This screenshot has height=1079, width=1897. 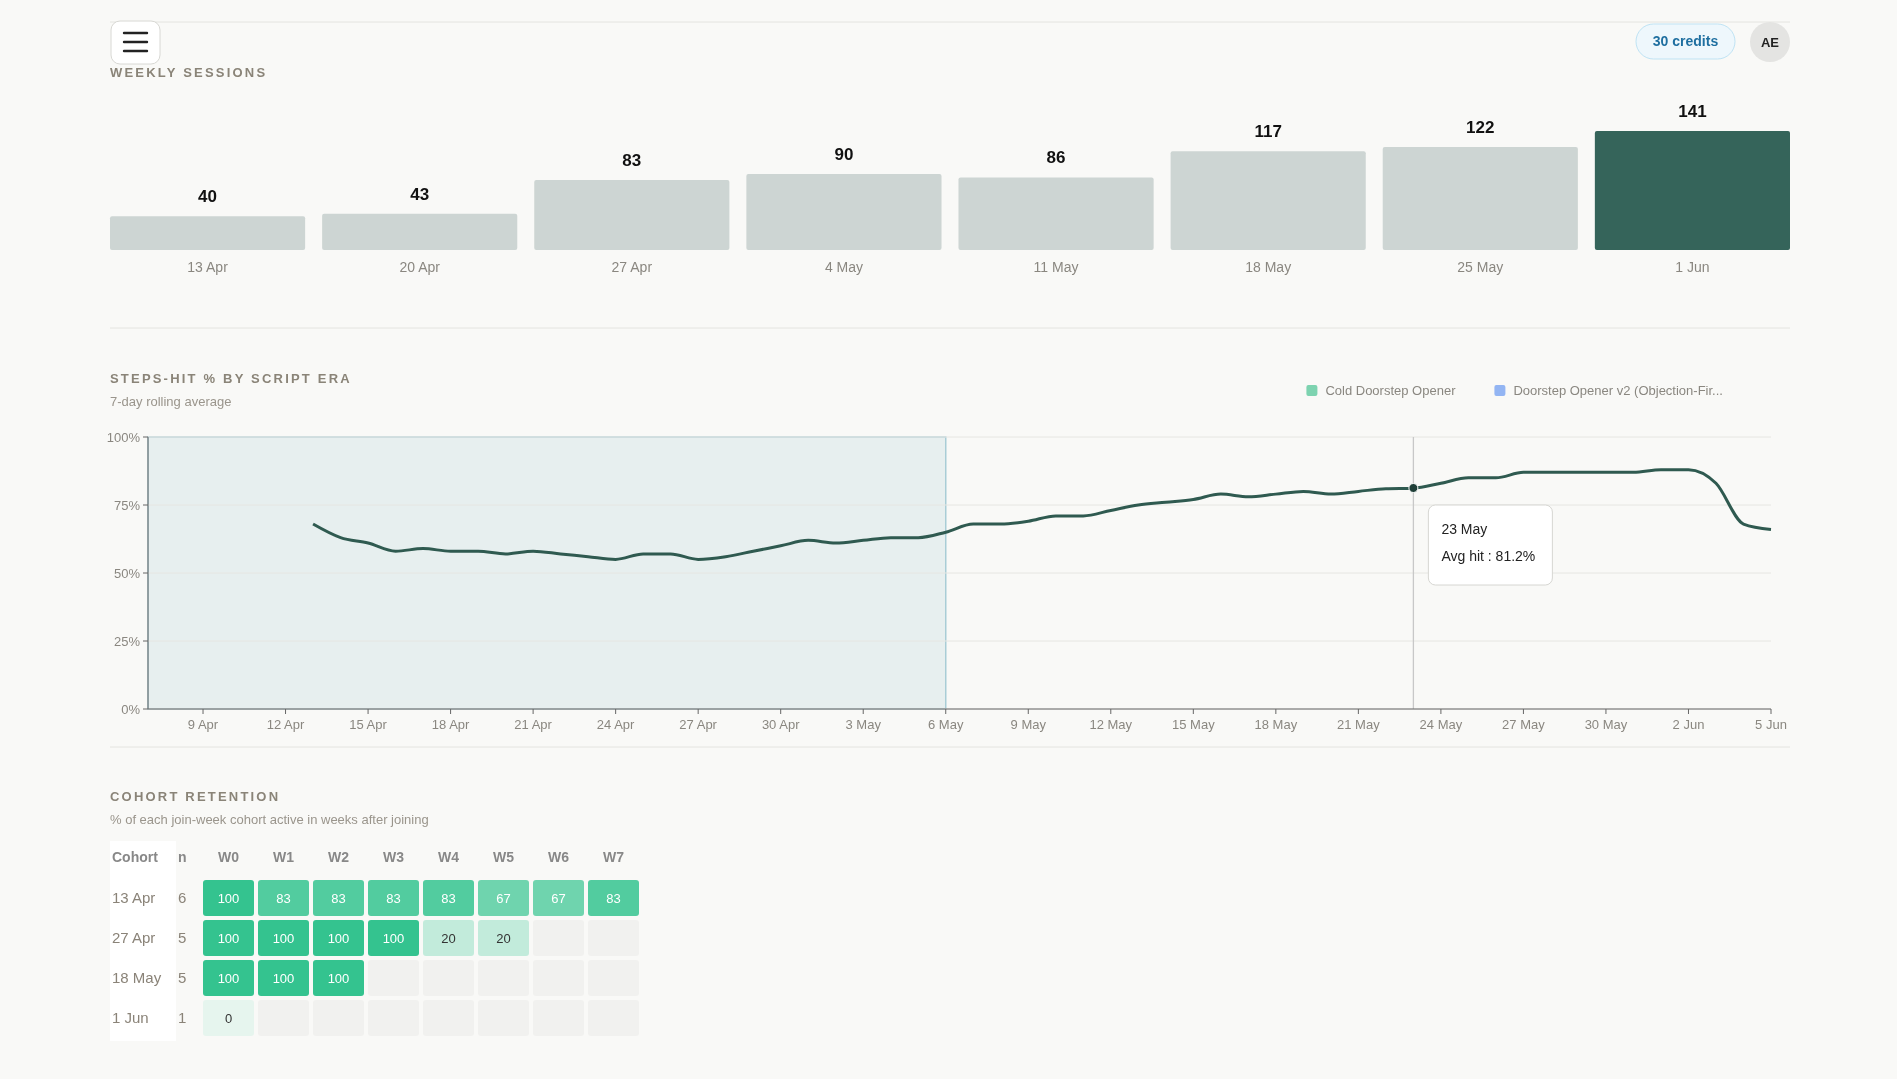 I want to click on data-label: 86, so click(x=1056, y=158).